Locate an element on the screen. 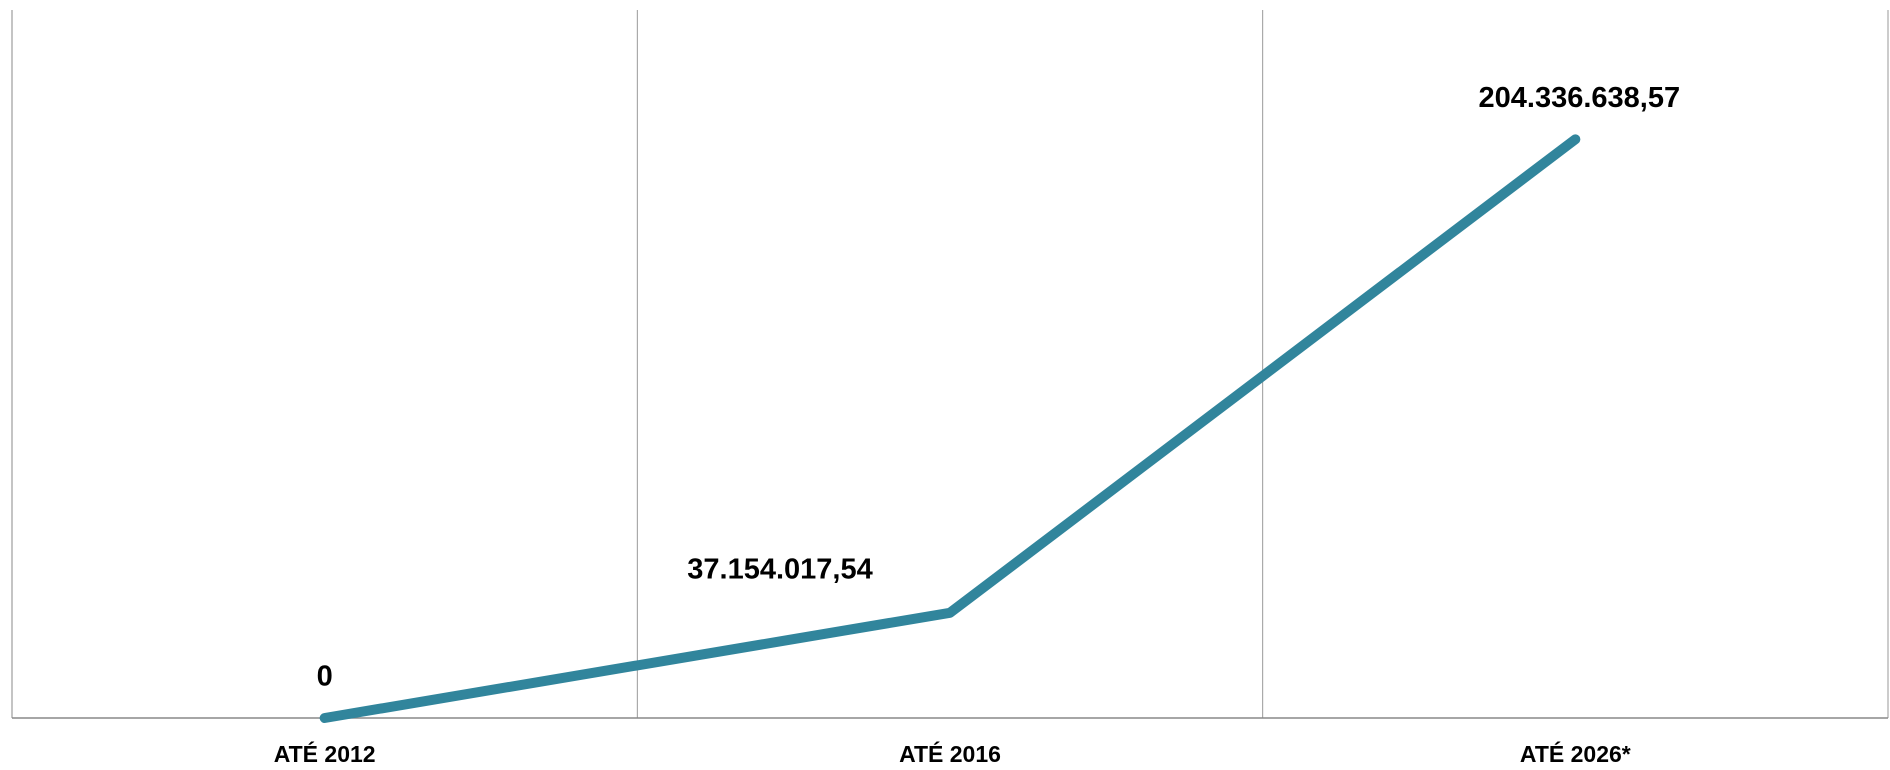 This screenshot has width=1890, height=770. value-label: 37.154.017,54 is located at coordinates (779, 569).